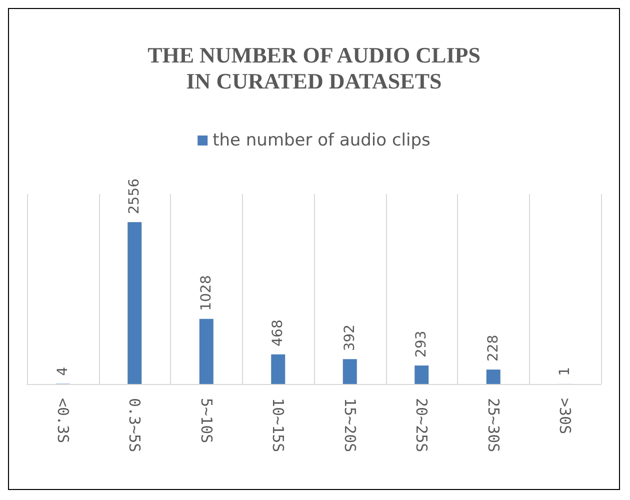  What do you see at coordinates (206, 421) in the screenshot?
I see `x-tick-label: 5~10S` at bounding box center [206, 421].